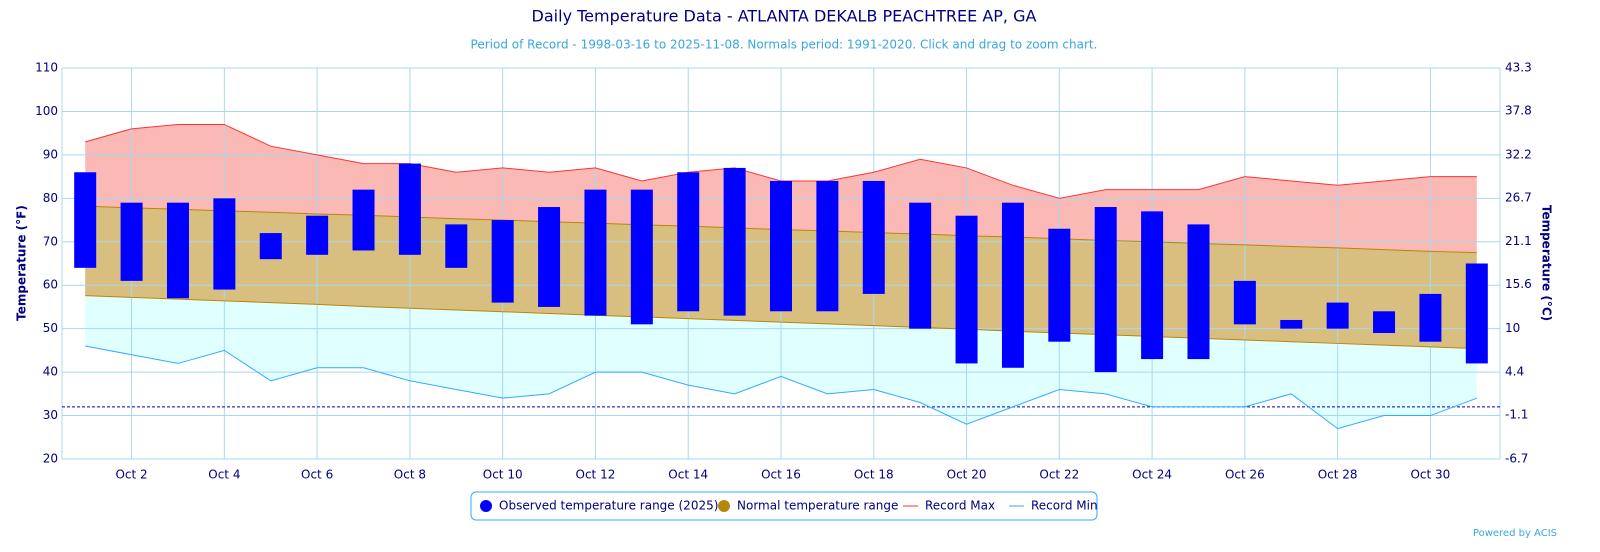 Image resolution: width=1600 pixels, height=552 pixels. I want to click on x-tick-label: Oct 6, so click(317, 475).